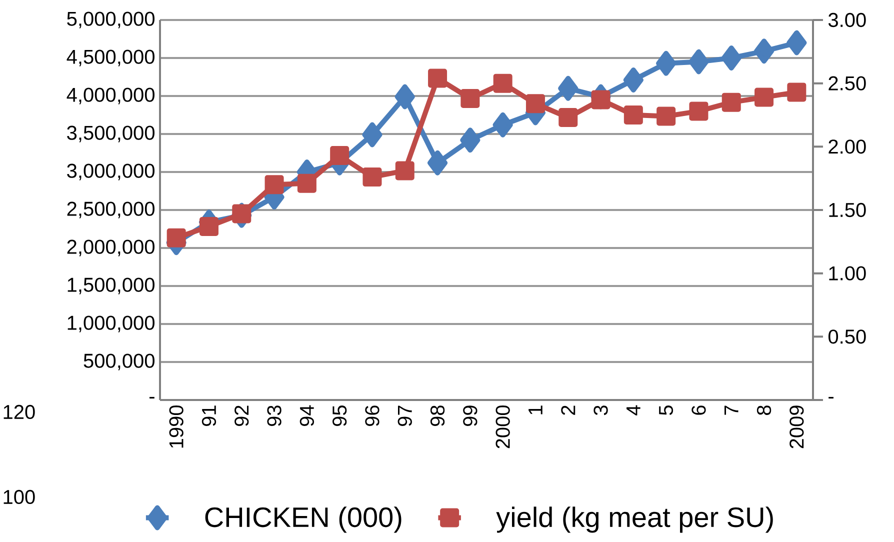 The height and width of the screenshot is (542, 894). What do you see at coordinates (110, 134) in the screenshot?
I see `y-tick-label: 3,500,000` at bounding box center [110, 134].